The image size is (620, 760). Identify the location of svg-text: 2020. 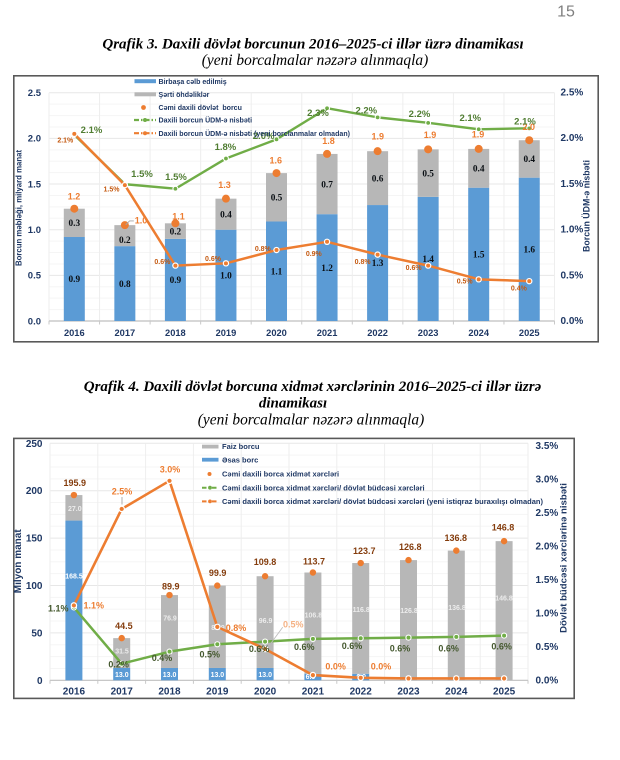
(265, 692).